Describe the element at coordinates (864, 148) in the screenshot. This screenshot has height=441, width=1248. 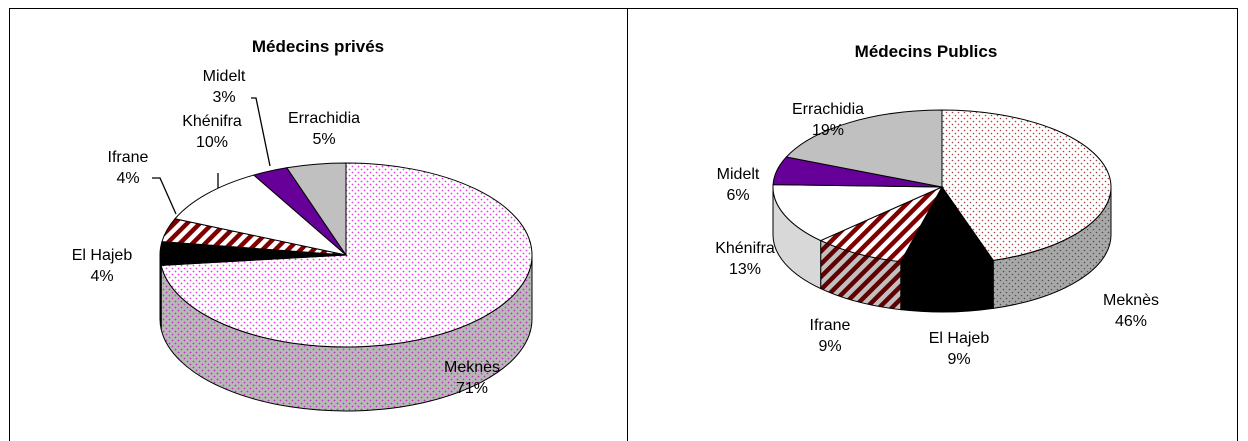
I see `slice-errachidia-public` at that location.